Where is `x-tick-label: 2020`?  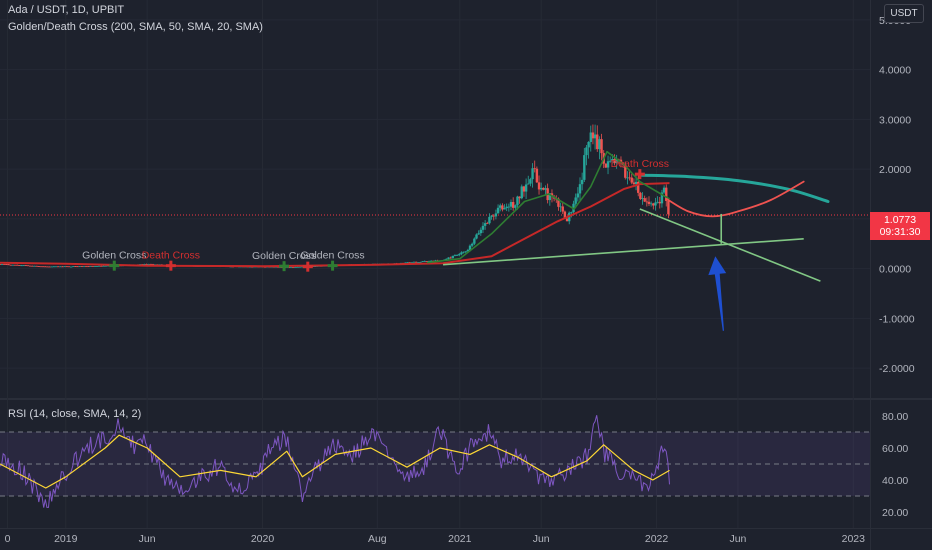 x-tick-label: 2020 is located at coordinates (263, 539).